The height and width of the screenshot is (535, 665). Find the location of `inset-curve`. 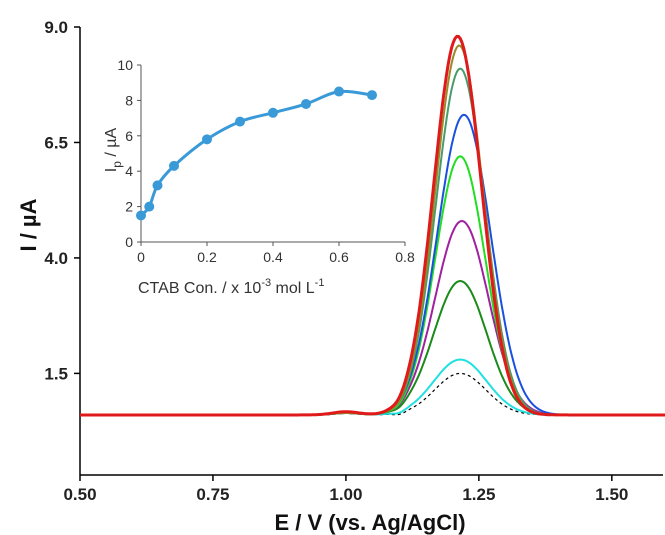

inset-curve is located at coordinates (256, 153).